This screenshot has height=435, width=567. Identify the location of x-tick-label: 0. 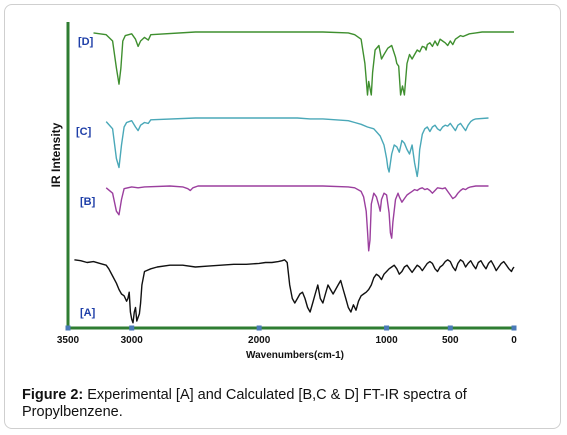
(514, 340).